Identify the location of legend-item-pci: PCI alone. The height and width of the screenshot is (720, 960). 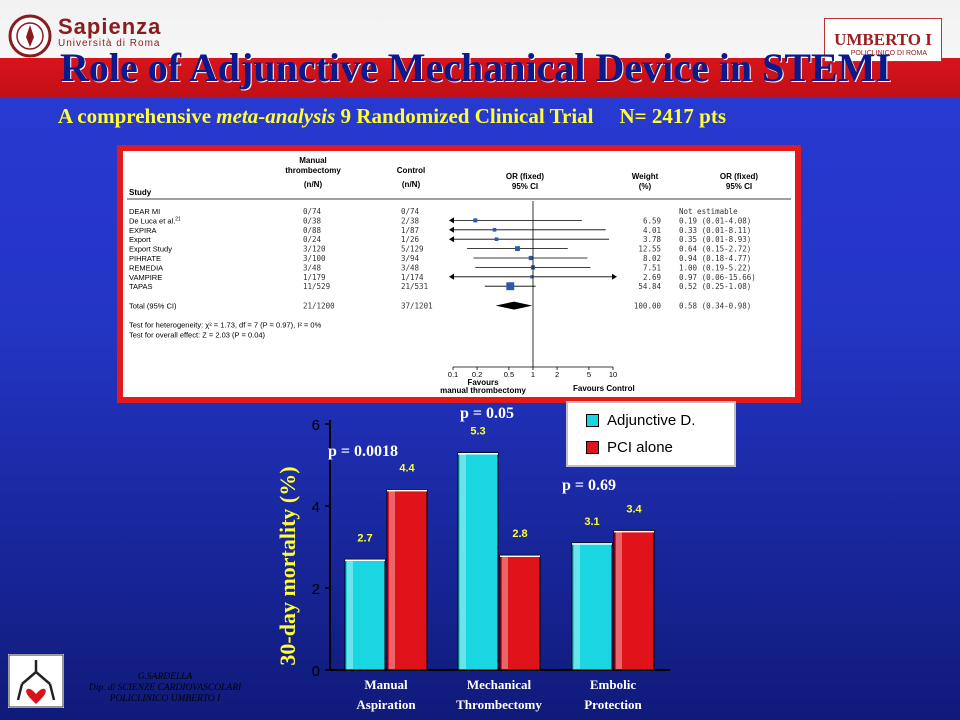
(629, 447).